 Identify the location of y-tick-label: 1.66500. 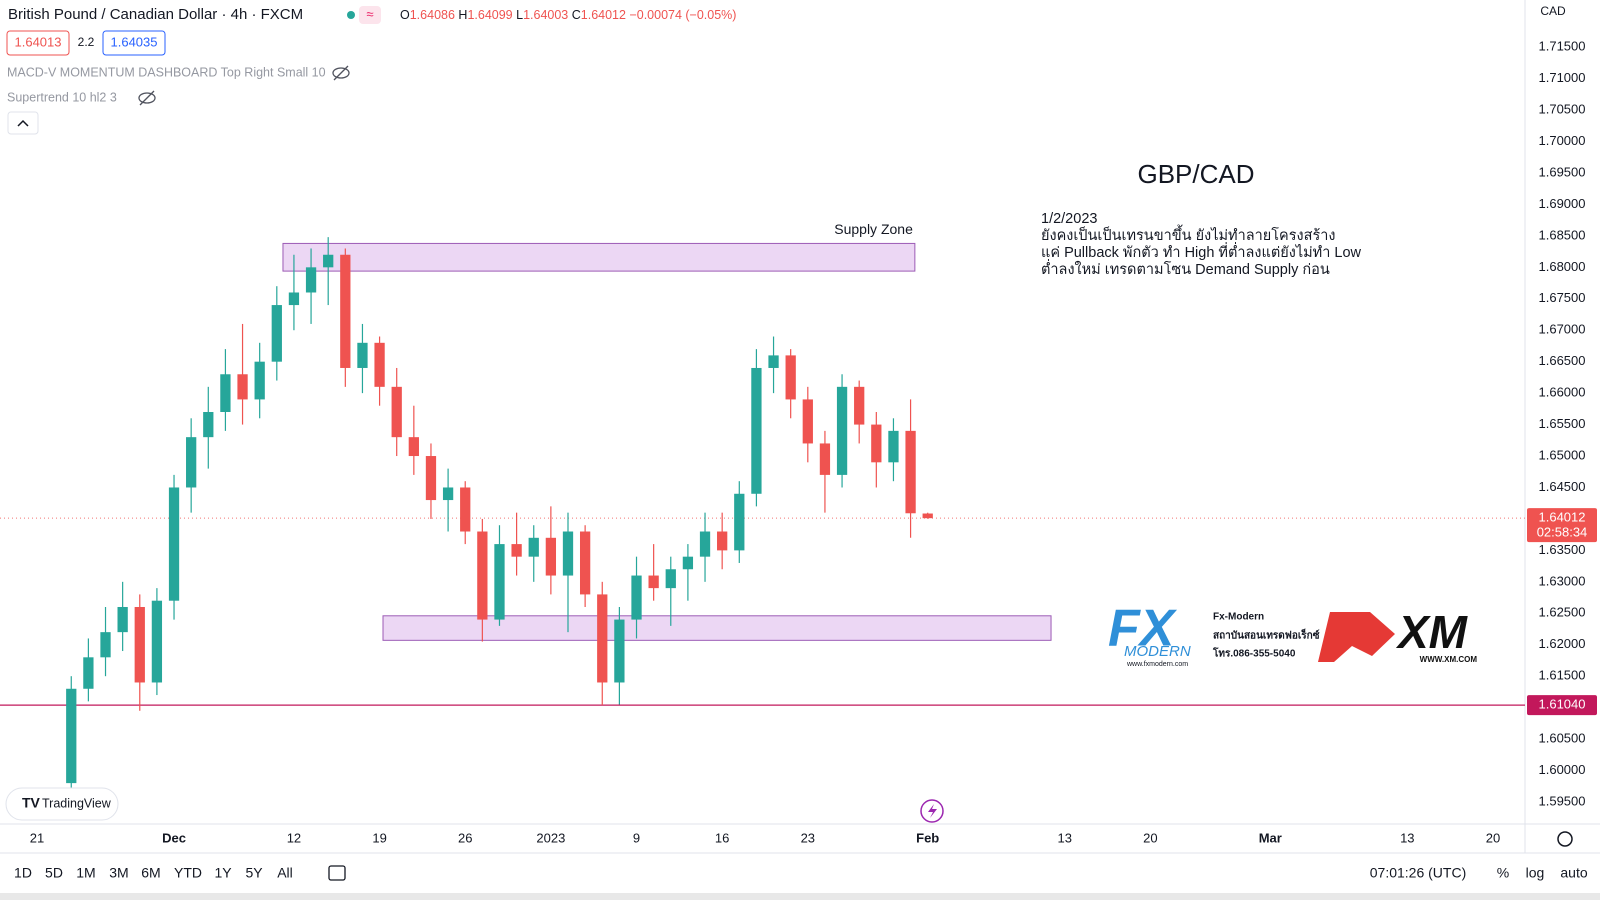
(1562, 360).